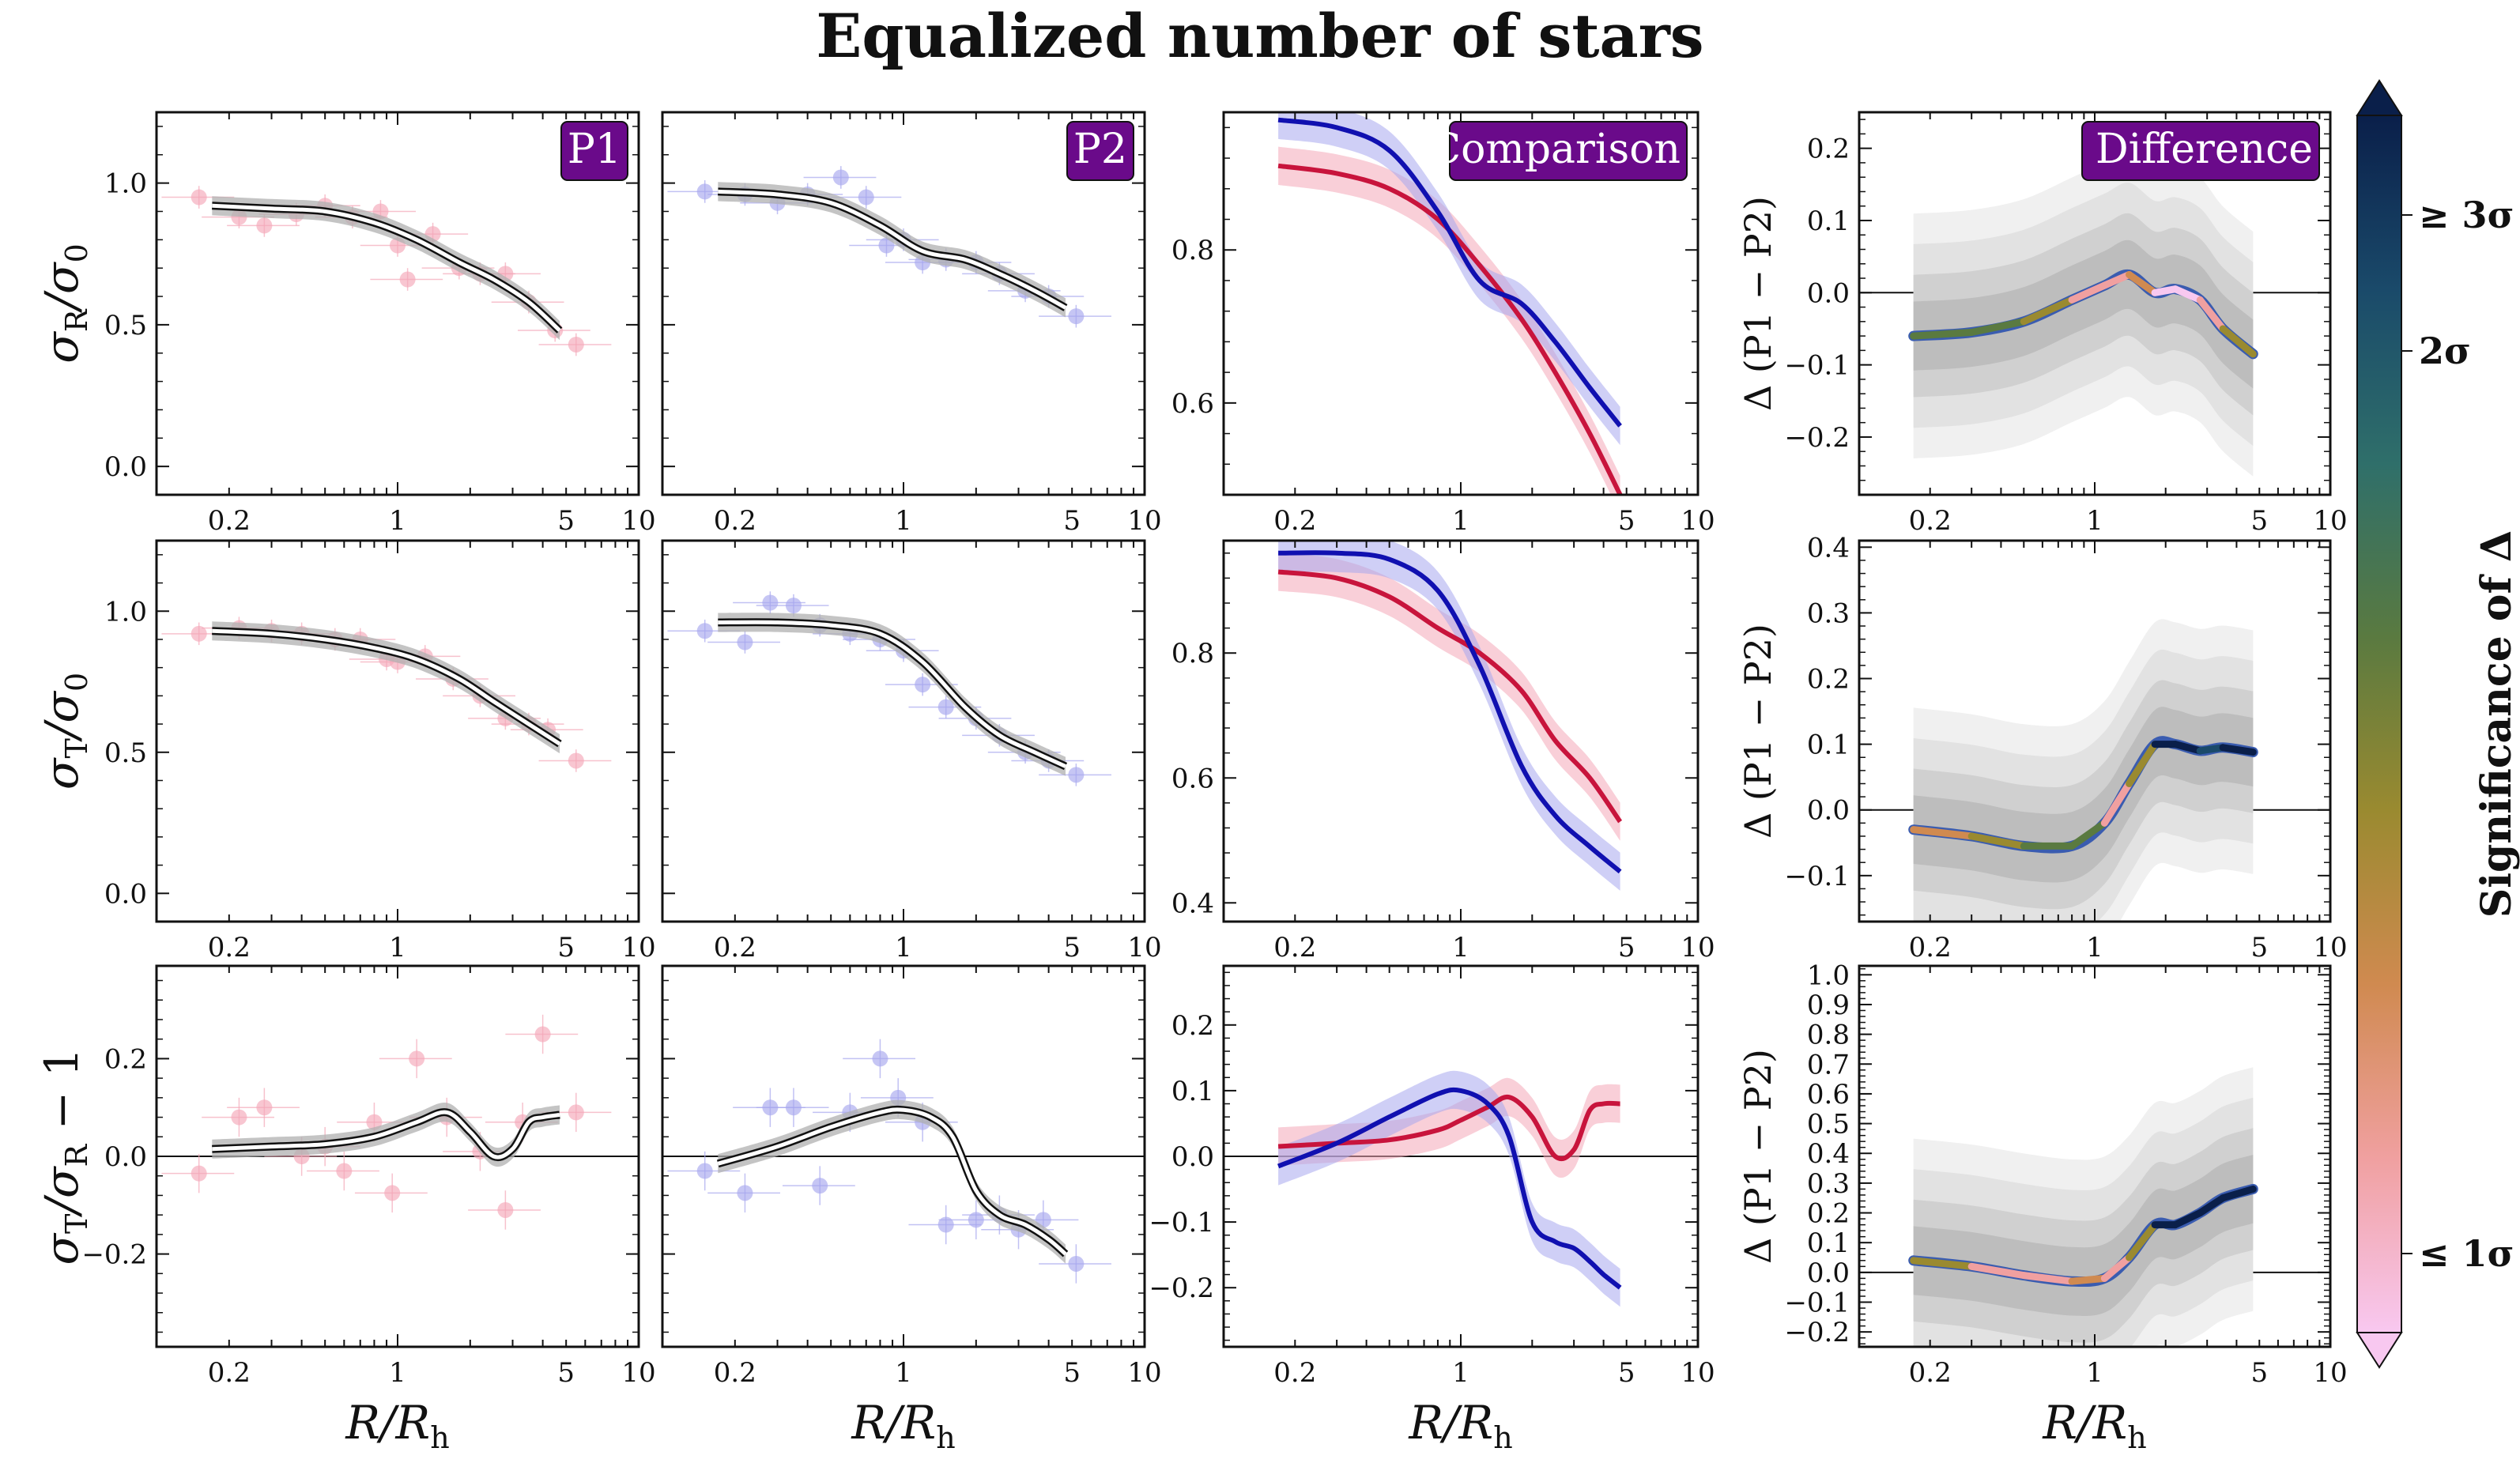 The image size is (2520, 1463). What do you see at coordinates (2379, 1350) in the screenshot?
I see `colorbar-bottom-arrow` at bounding box center [2379, 1350].